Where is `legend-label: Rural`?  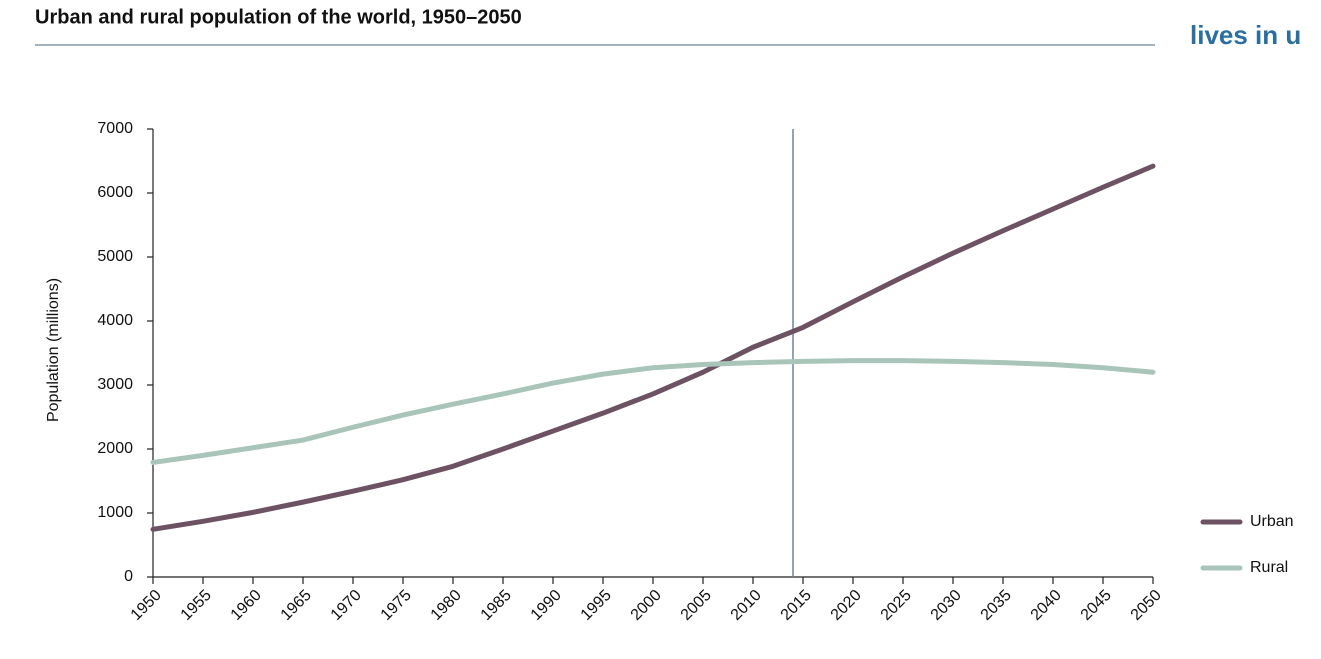 legend-label: Rural is located at coordinates (1269, 567).